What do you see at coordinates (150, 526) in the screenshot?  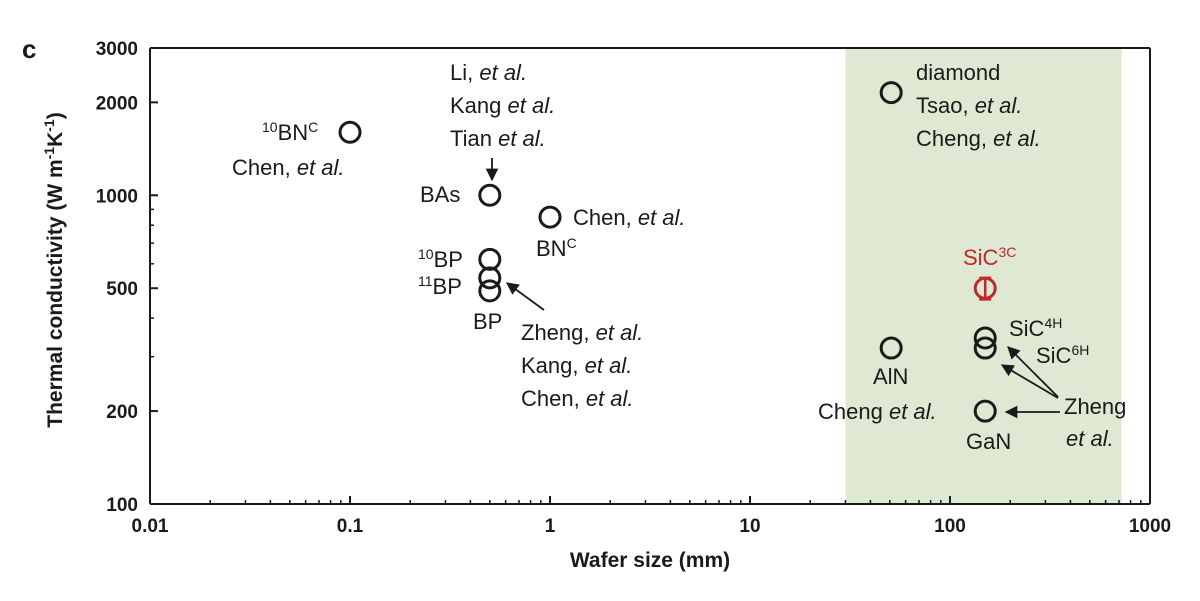 I see `x-tick-label: 0.01` at bounding box center [150, 526].